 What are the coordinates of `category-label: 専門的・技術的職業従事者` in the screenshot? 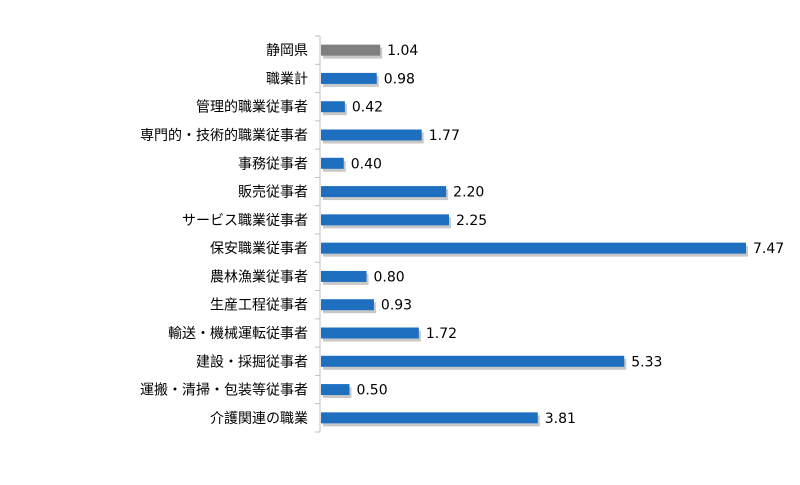 It's located at (224, 136).